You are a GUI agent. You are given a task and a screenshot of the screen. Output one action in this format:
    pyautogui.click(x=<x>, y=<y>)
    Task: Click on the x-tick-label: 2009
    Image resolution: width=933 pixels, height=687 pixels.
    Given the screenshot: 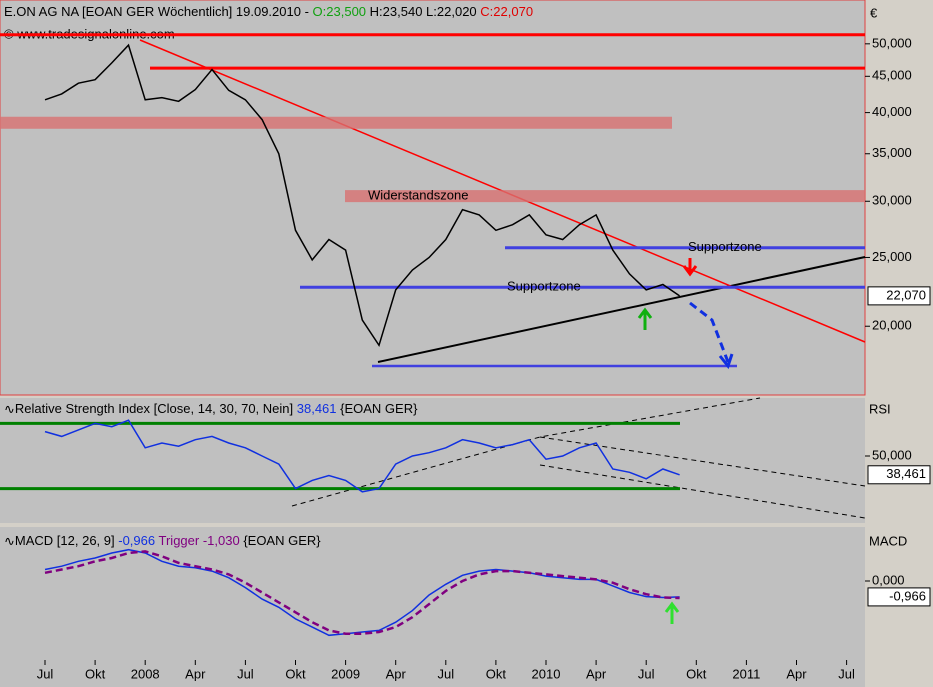 What is the action you would take?
    pyautogui.click(x=345, y=673)
    